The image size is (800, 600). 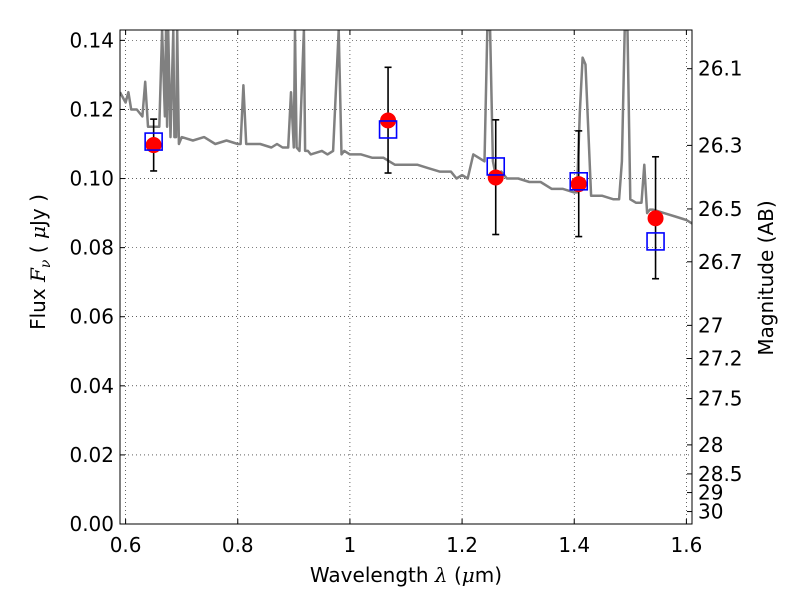 I want to click on x-tick-label: 0.6, so click(x=126, y=545).